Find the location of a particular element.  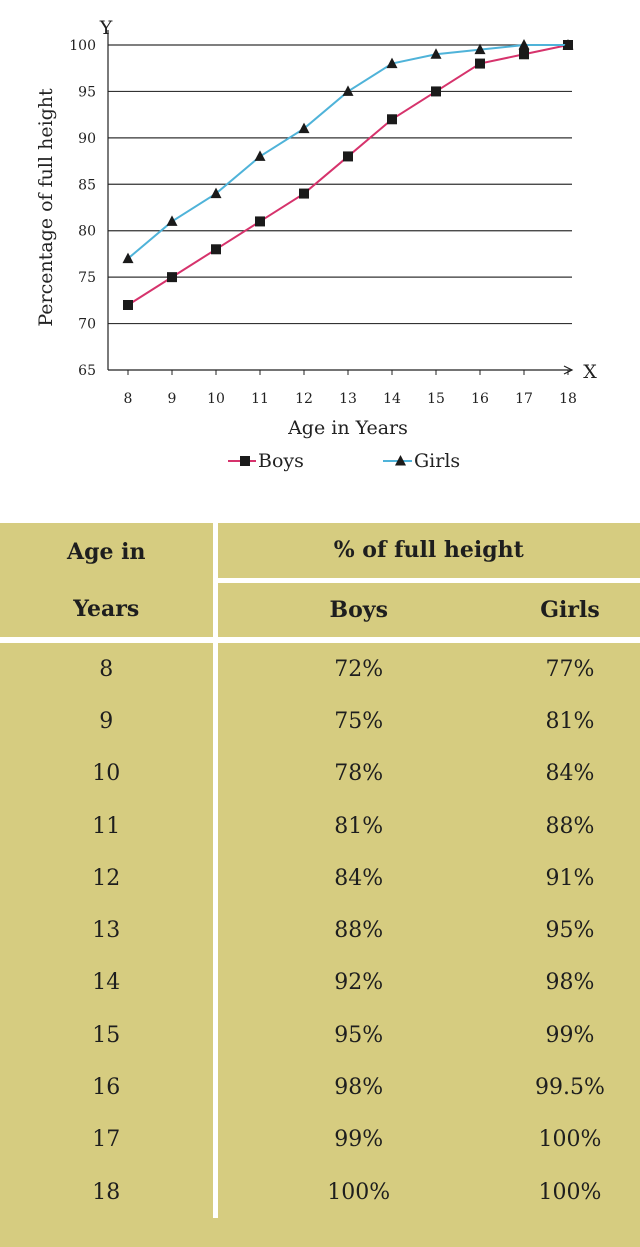

cell-girls: 95% is located at coordinates (570, 931).